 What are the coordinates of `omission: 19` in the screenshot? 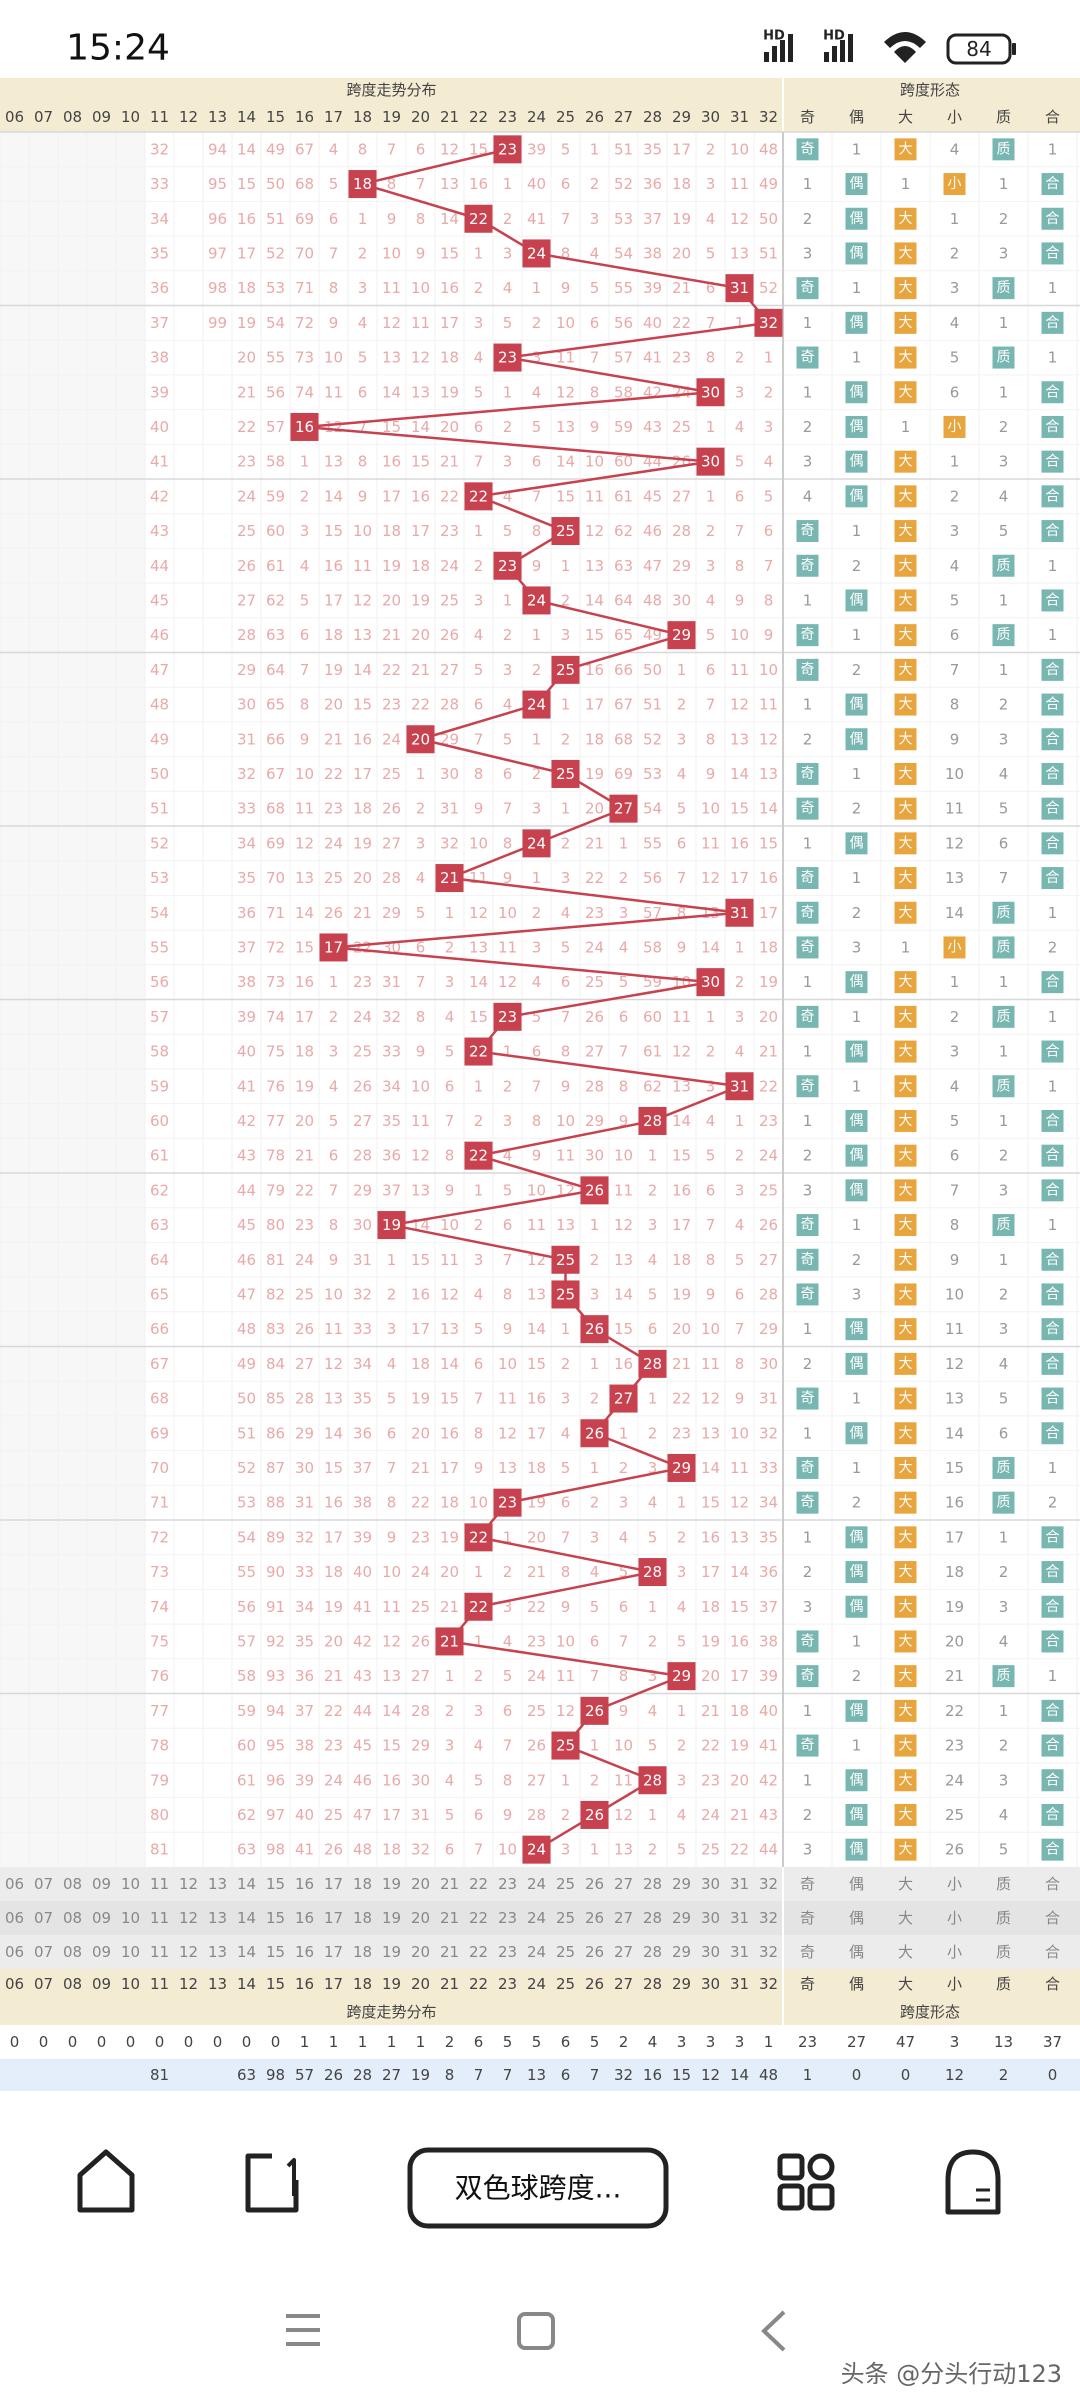 It's located at (333, 670).